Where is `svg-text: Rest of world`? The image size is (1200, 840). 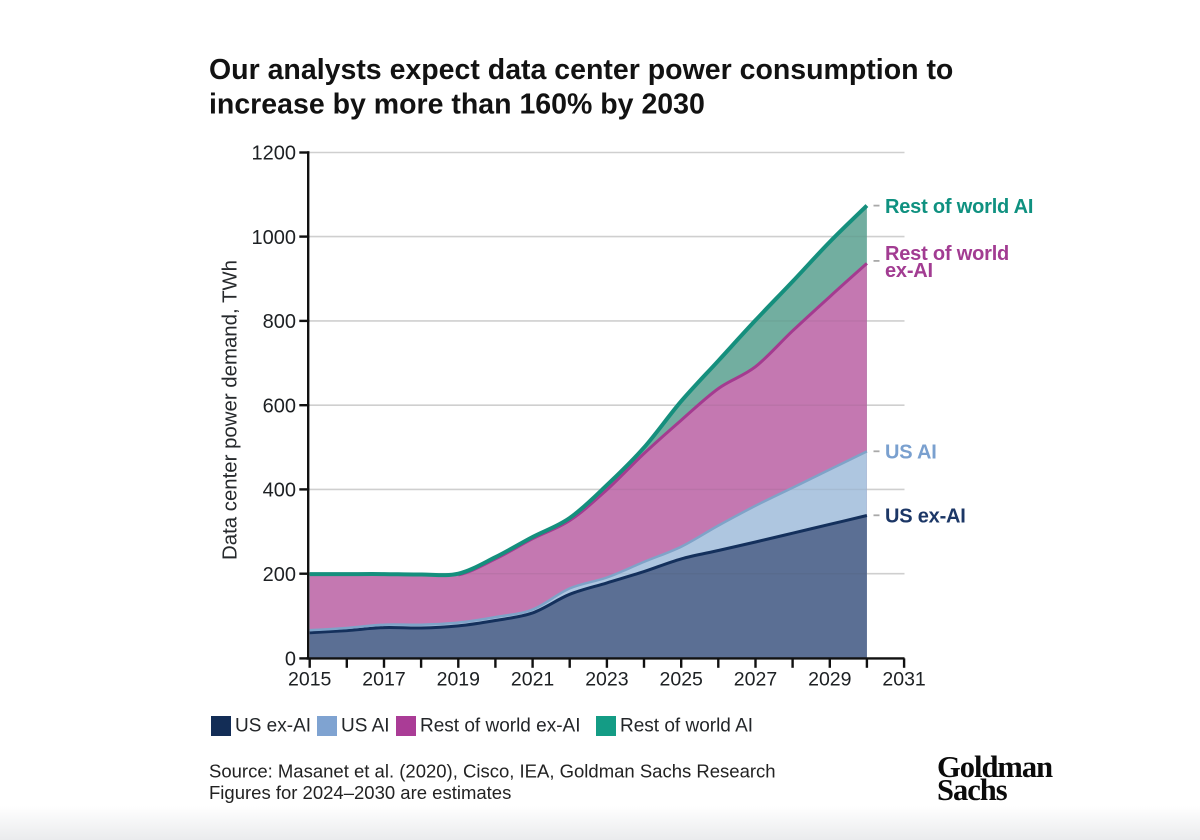 svg-text: Rest of world is located at coordinates (947, 254).